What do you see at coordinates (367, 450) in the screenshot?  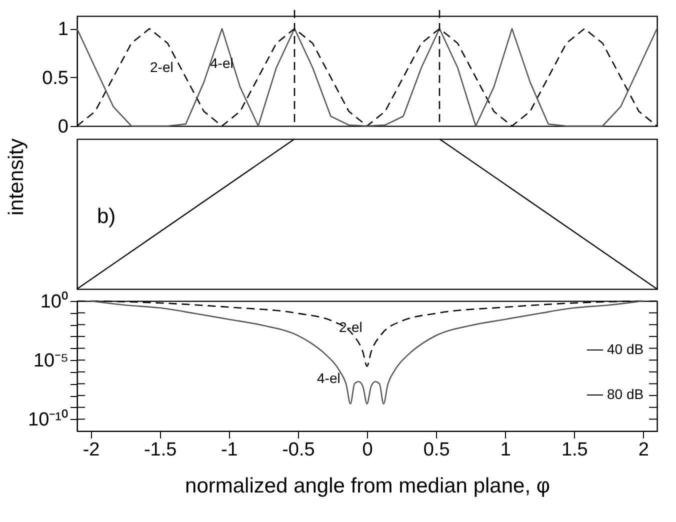 I see `x-tick-label: 0` at bounding box center [367, 450].